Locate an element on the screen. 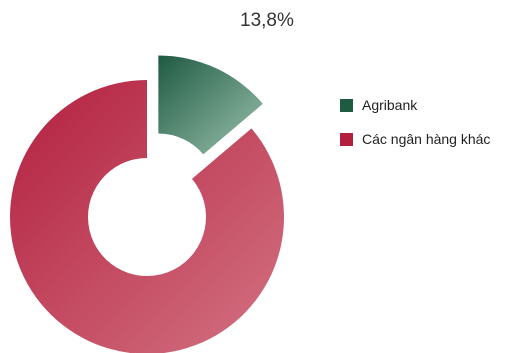 The height and width of the screenshot is (353, 505). legend-swatch-other-banks is located at coordinates (346, 139).